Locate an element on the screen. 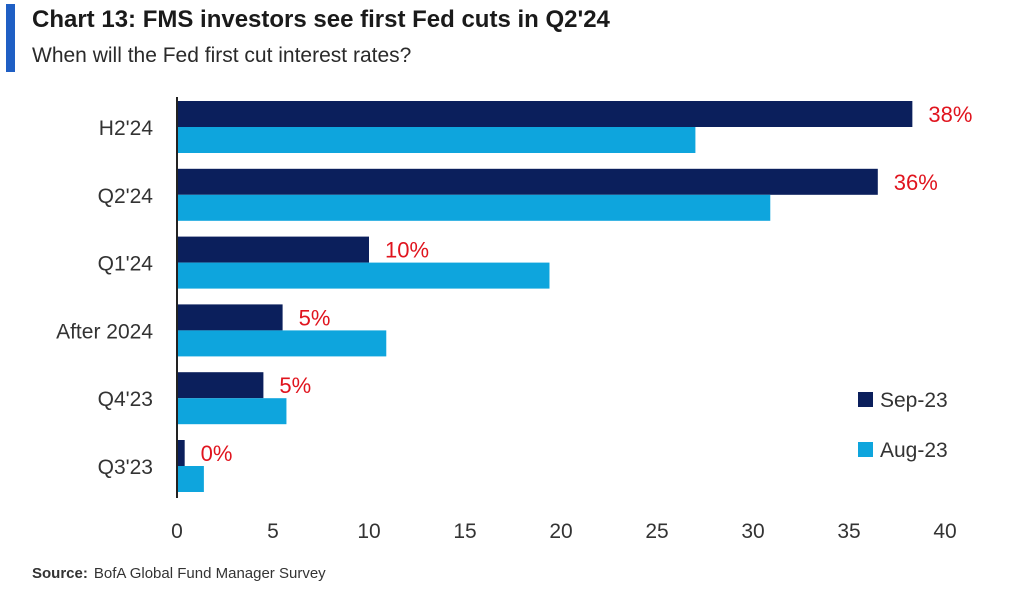 The width and height of the screenshot is (1024, 594). title-accent-bar is located at coordinates (10, 38).